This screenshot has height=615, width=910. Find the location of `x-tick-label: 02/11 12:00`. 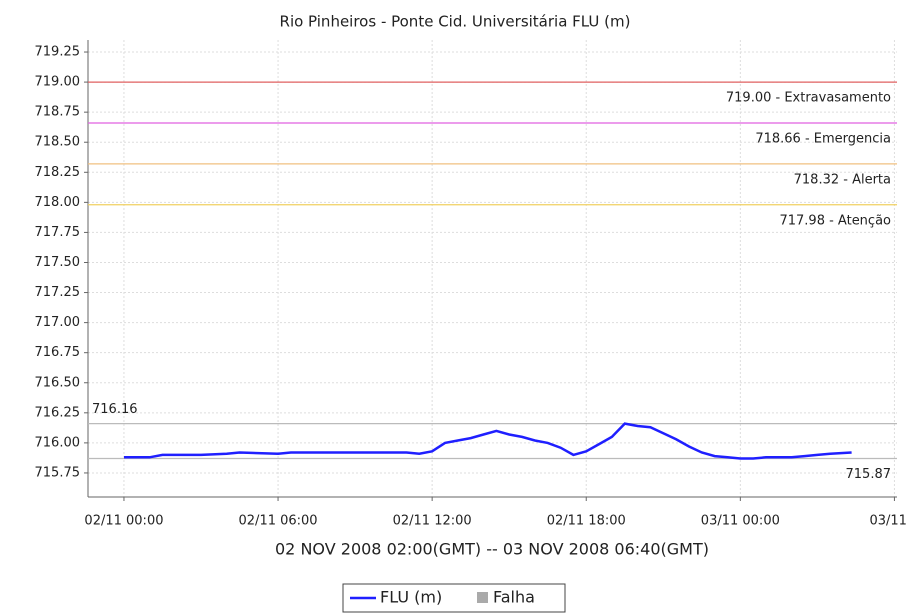

x-tick-label: 02/11 12:00 is located at coordinates (432, 521).